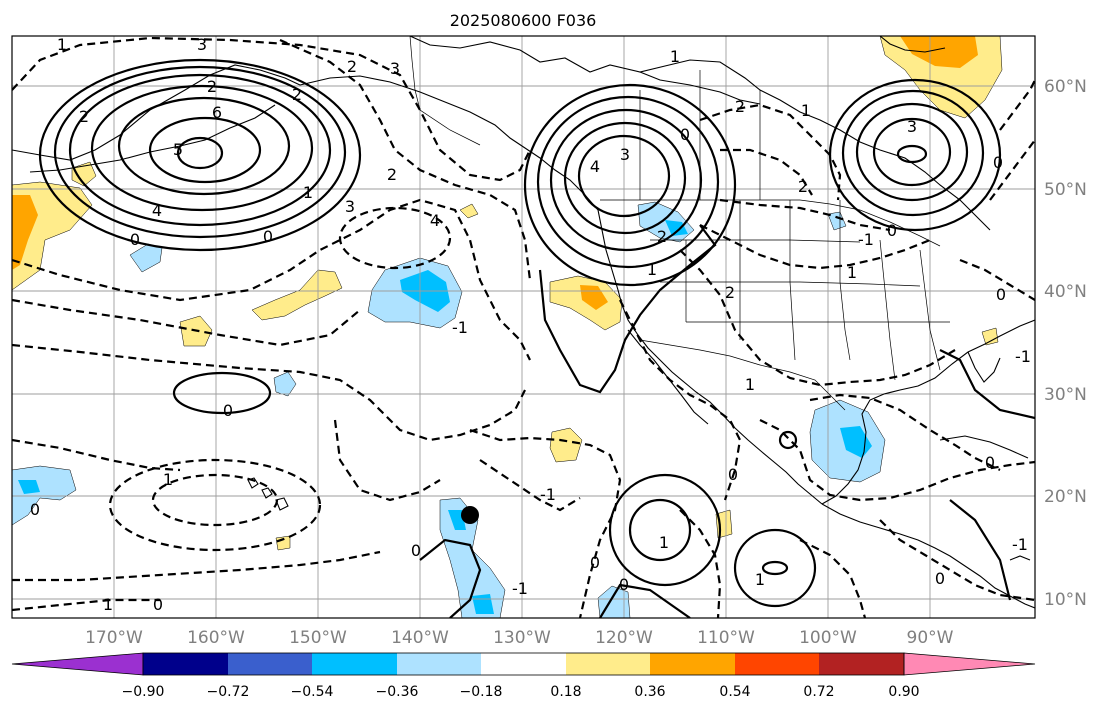 The height and width of the screenshot is (712, 1105). I want to click on contour-mid-high-outer, so click(627, 309).